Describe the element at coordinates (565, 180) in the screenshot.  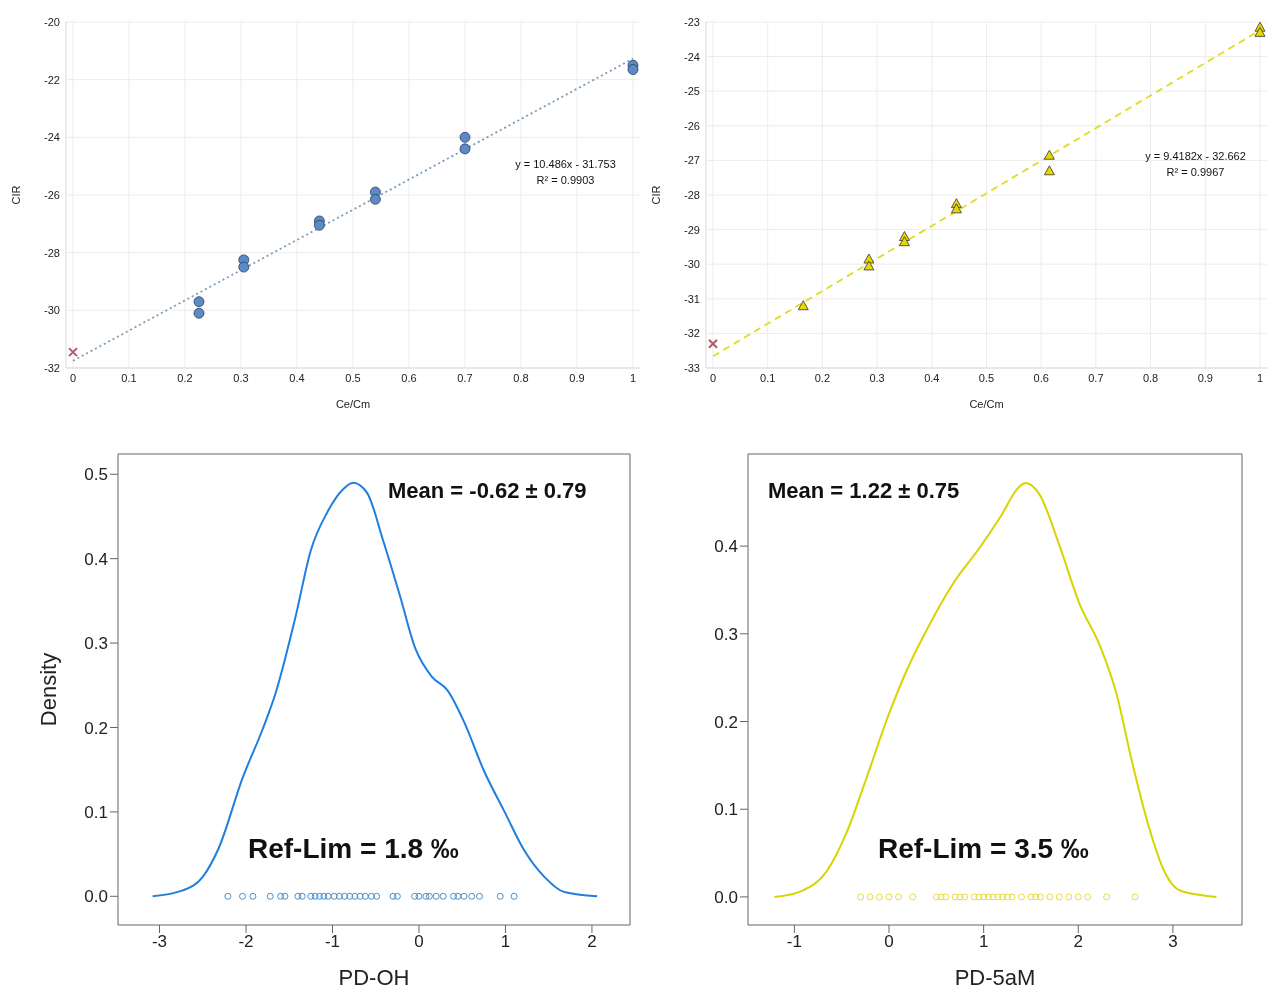
I see `annotation: R² = 0.9903` at that location.